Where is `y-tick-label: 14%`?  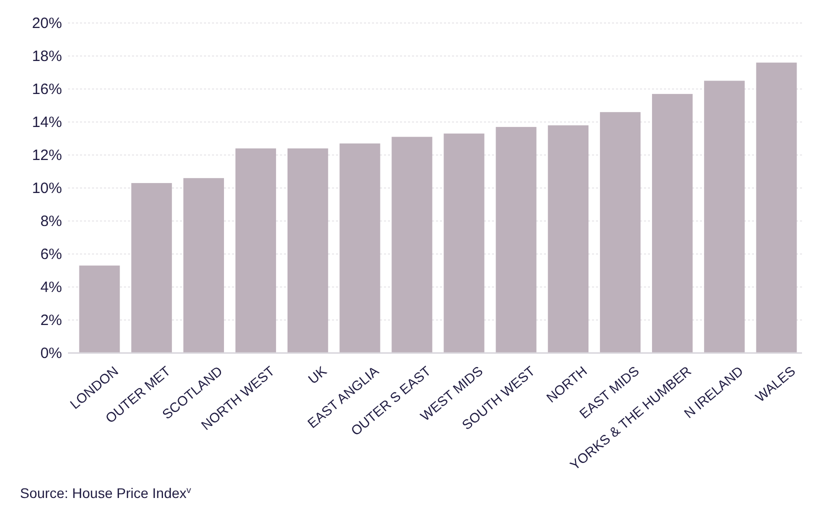 y-tick-label: 14% is located at coordinates (47, 122).